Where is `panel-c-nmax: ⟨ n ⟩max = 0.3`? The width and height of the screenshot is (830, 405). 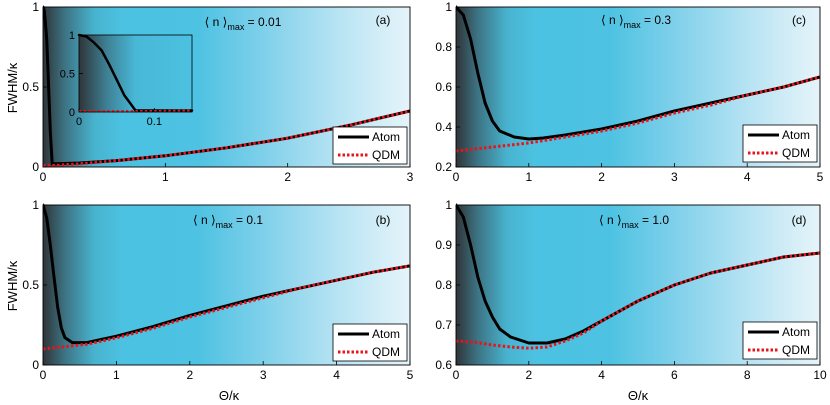 panel-c-nmax: ⟨ n ⟩max = 0.3 is located at coordinates (636, 21).